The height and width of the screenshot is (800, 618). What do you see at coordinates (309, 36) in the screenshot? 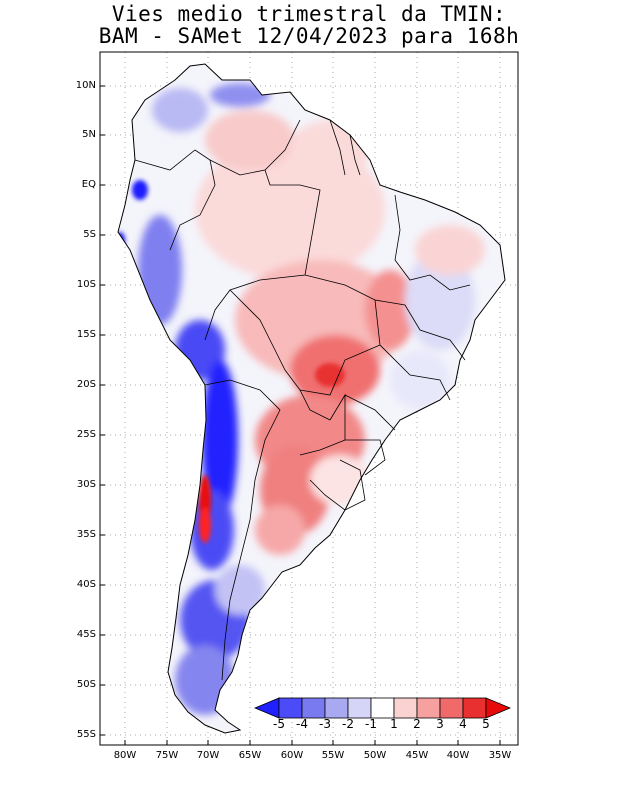
I see `map-title-line2: BAM - SAMet 12/04/2023 para 168h` at bounding box center [309, 36].